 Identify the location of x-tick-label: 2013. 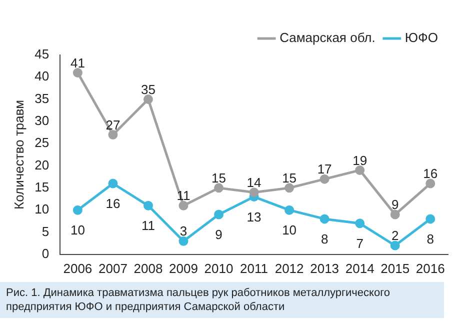
(325, 268).